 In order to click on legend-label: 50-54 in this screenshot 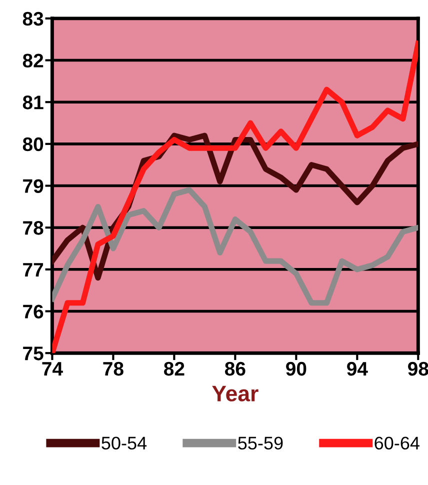, I will do `click(124, 443)`.